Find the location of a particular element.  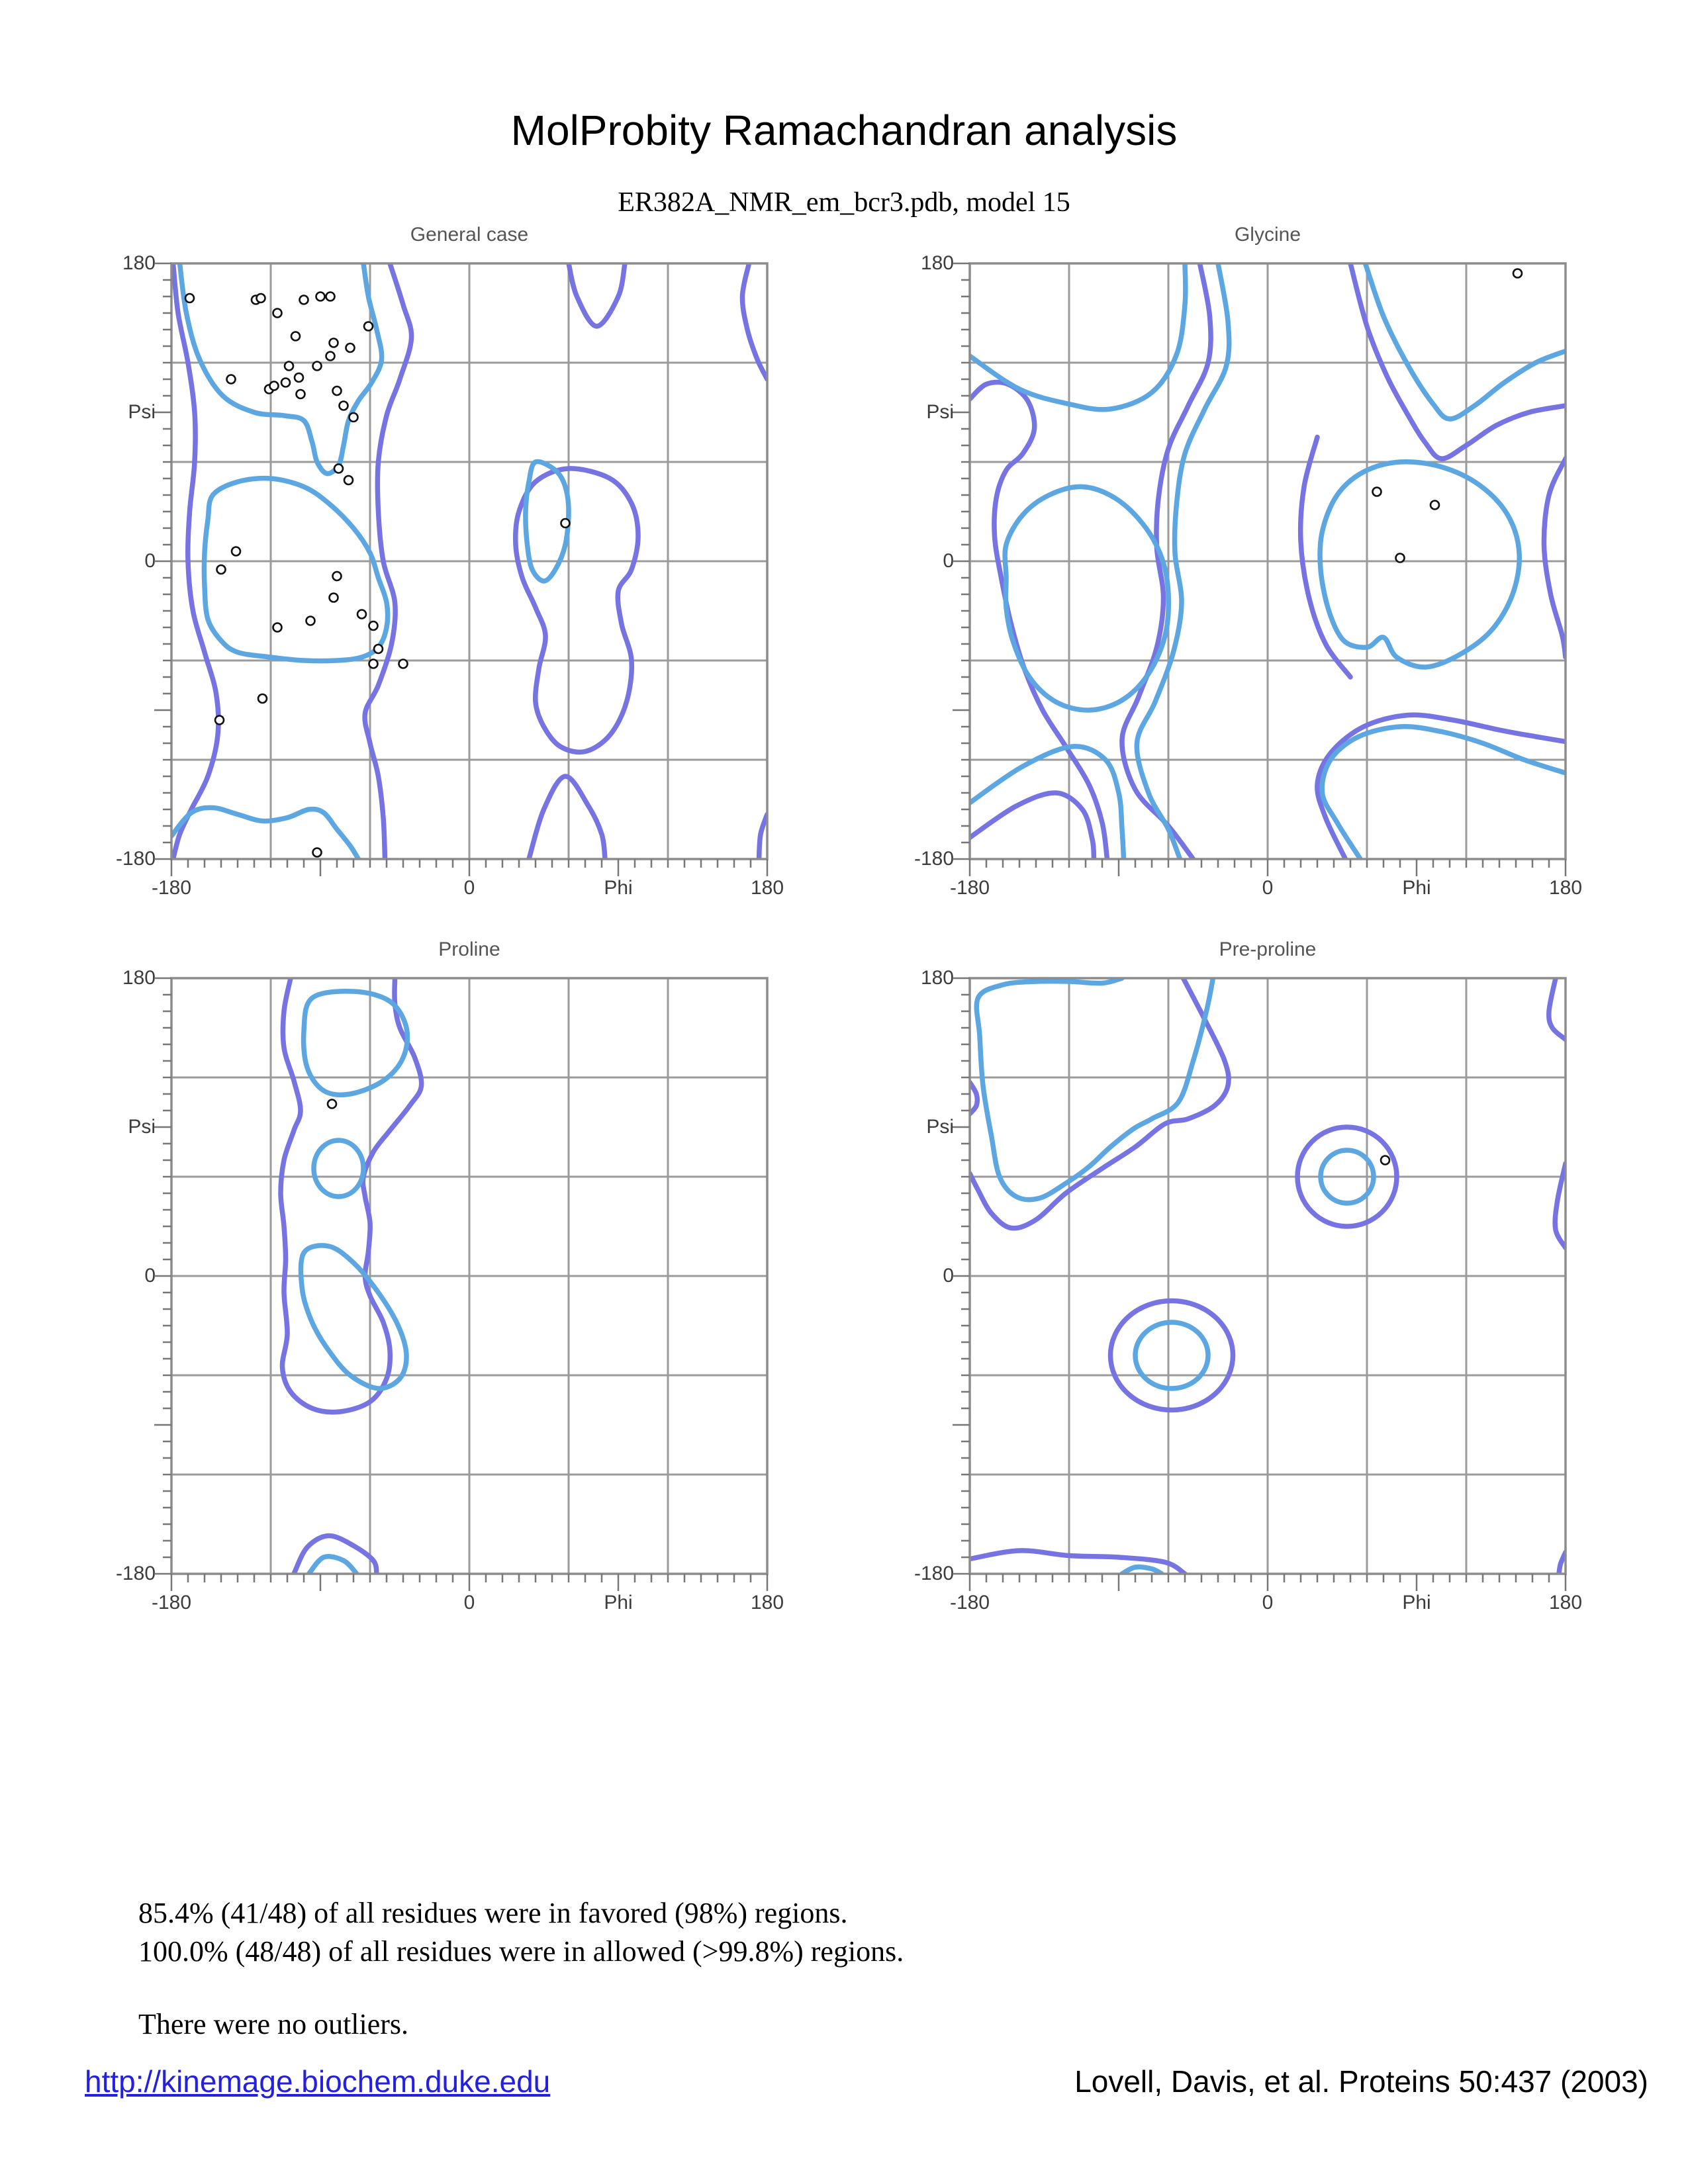

ramachandran-plot-glycine: Glycine 180 Psi 0 -180 -180 0 Phi 180 is located at coordinates (1247, 594).